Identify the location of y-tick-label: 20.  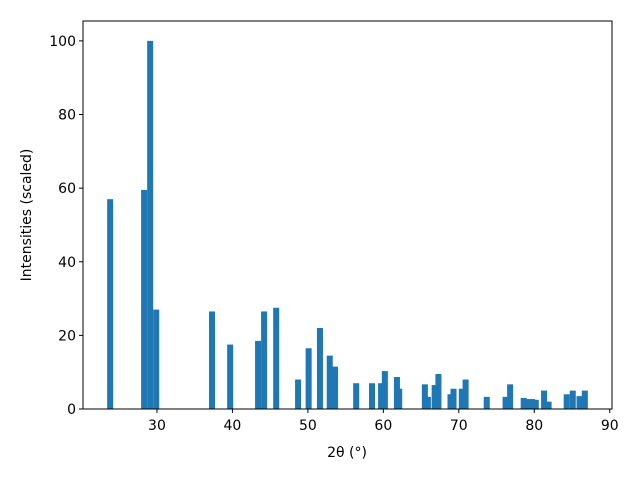
(67, 336).